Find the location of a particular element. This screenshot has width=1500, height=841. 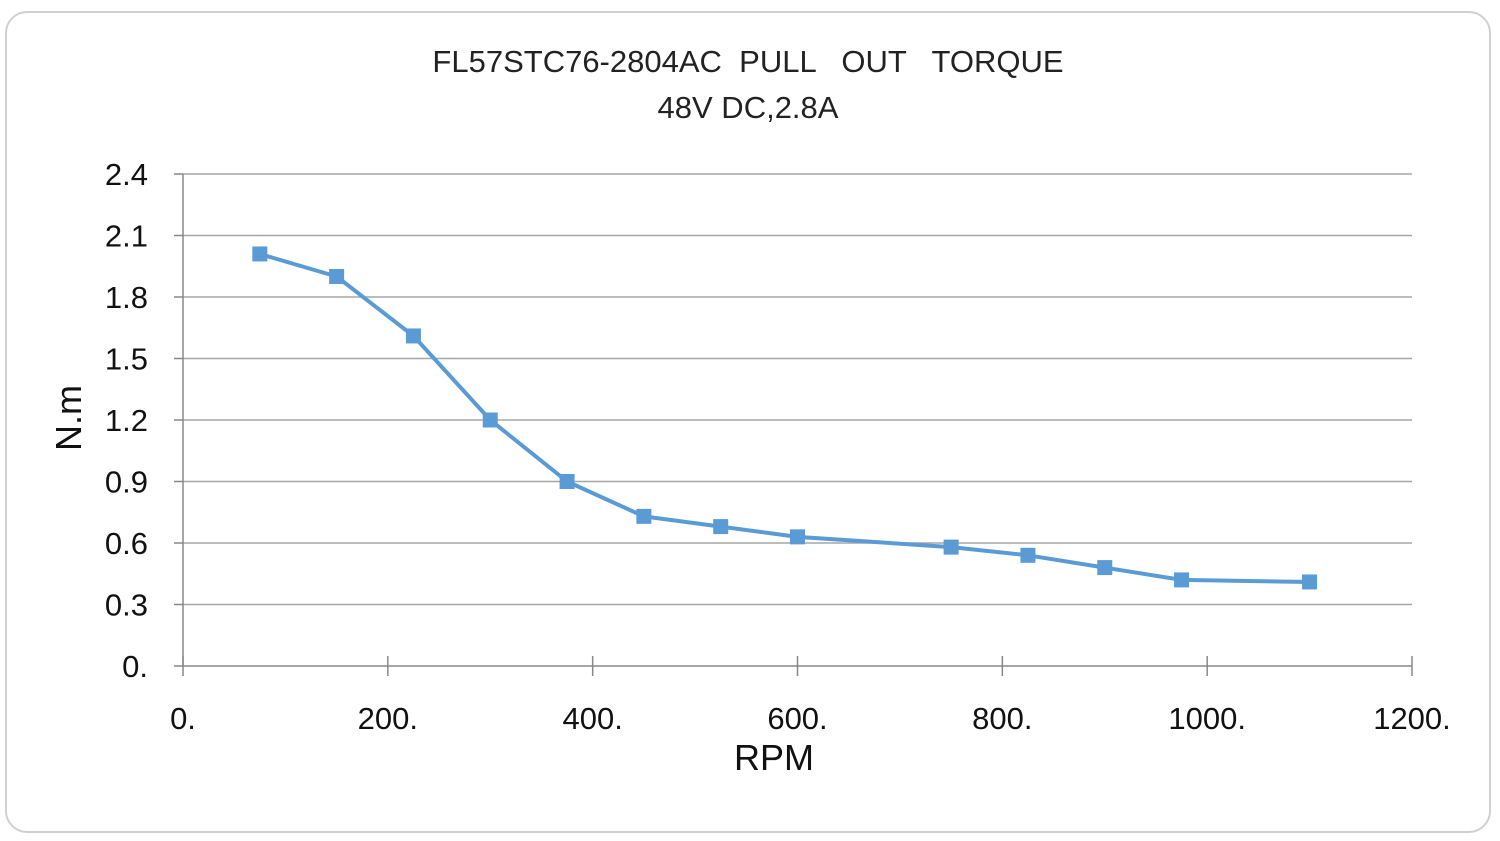

chart-title: FL57STC76-2804AC PULL OUT TORQUE is located at coordinates (747, 61).